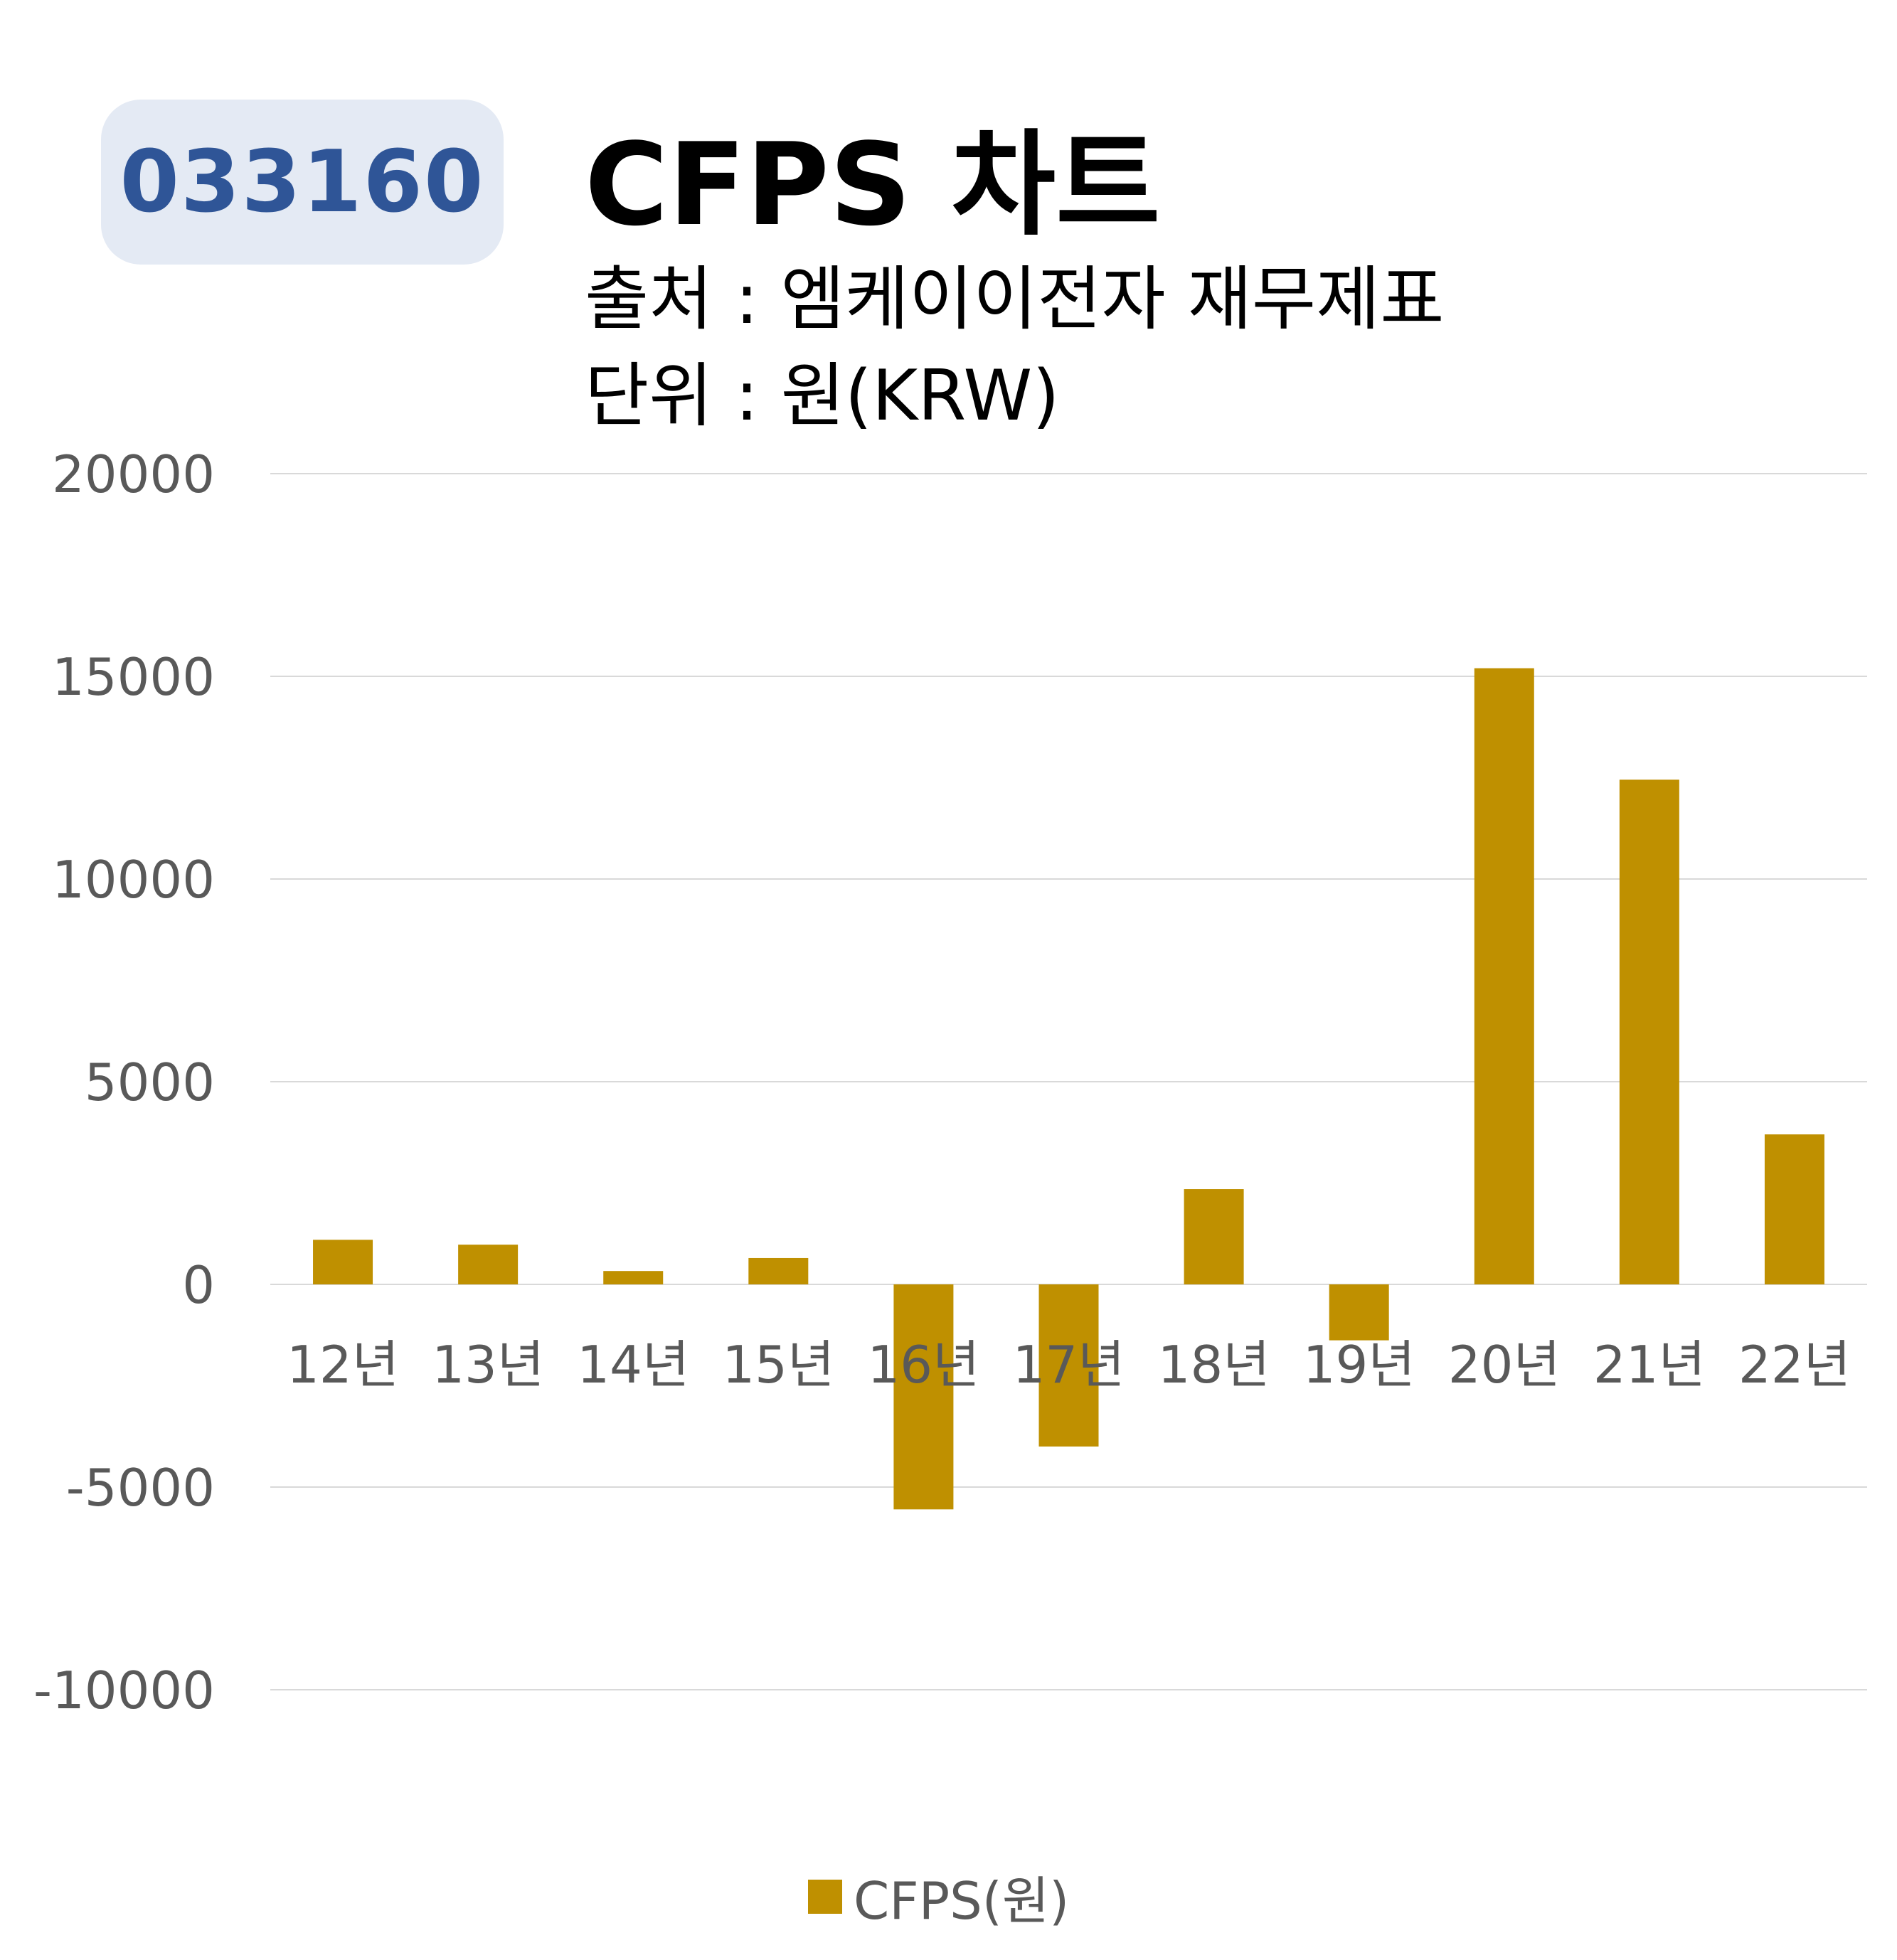  Describe the element at coordinates (134, 677) in the screenshot. I see `y-tick-label: 15000` at that location.